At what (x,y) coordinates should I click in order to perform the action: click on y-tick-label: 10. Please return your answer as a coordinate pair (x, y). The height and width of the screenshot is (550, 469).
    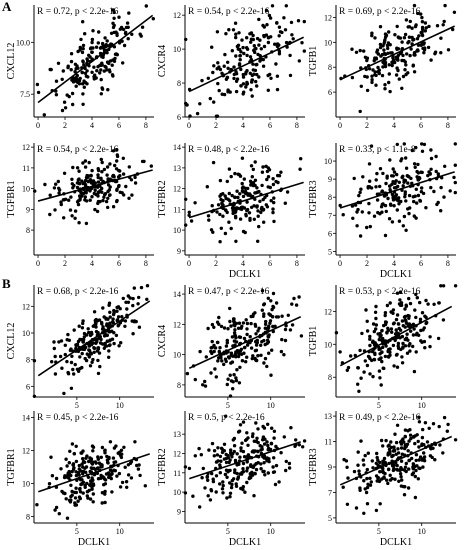
    Looking at the image, I should click on (177, 492).